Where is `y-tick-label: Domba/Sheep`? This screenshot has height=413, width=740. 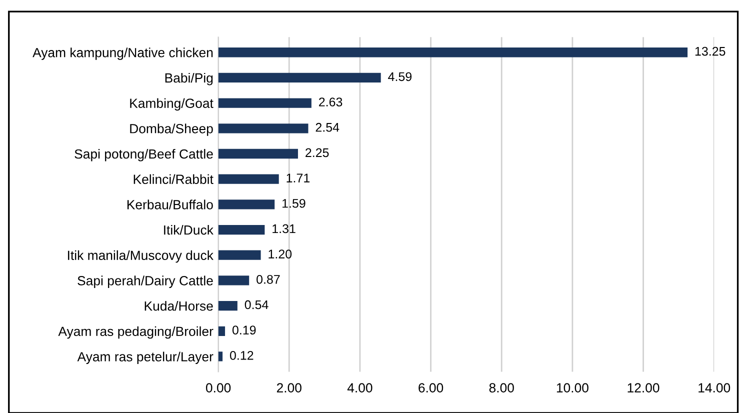 y-tick-label: Domba/Sheep is located at coordinates (171, 130).